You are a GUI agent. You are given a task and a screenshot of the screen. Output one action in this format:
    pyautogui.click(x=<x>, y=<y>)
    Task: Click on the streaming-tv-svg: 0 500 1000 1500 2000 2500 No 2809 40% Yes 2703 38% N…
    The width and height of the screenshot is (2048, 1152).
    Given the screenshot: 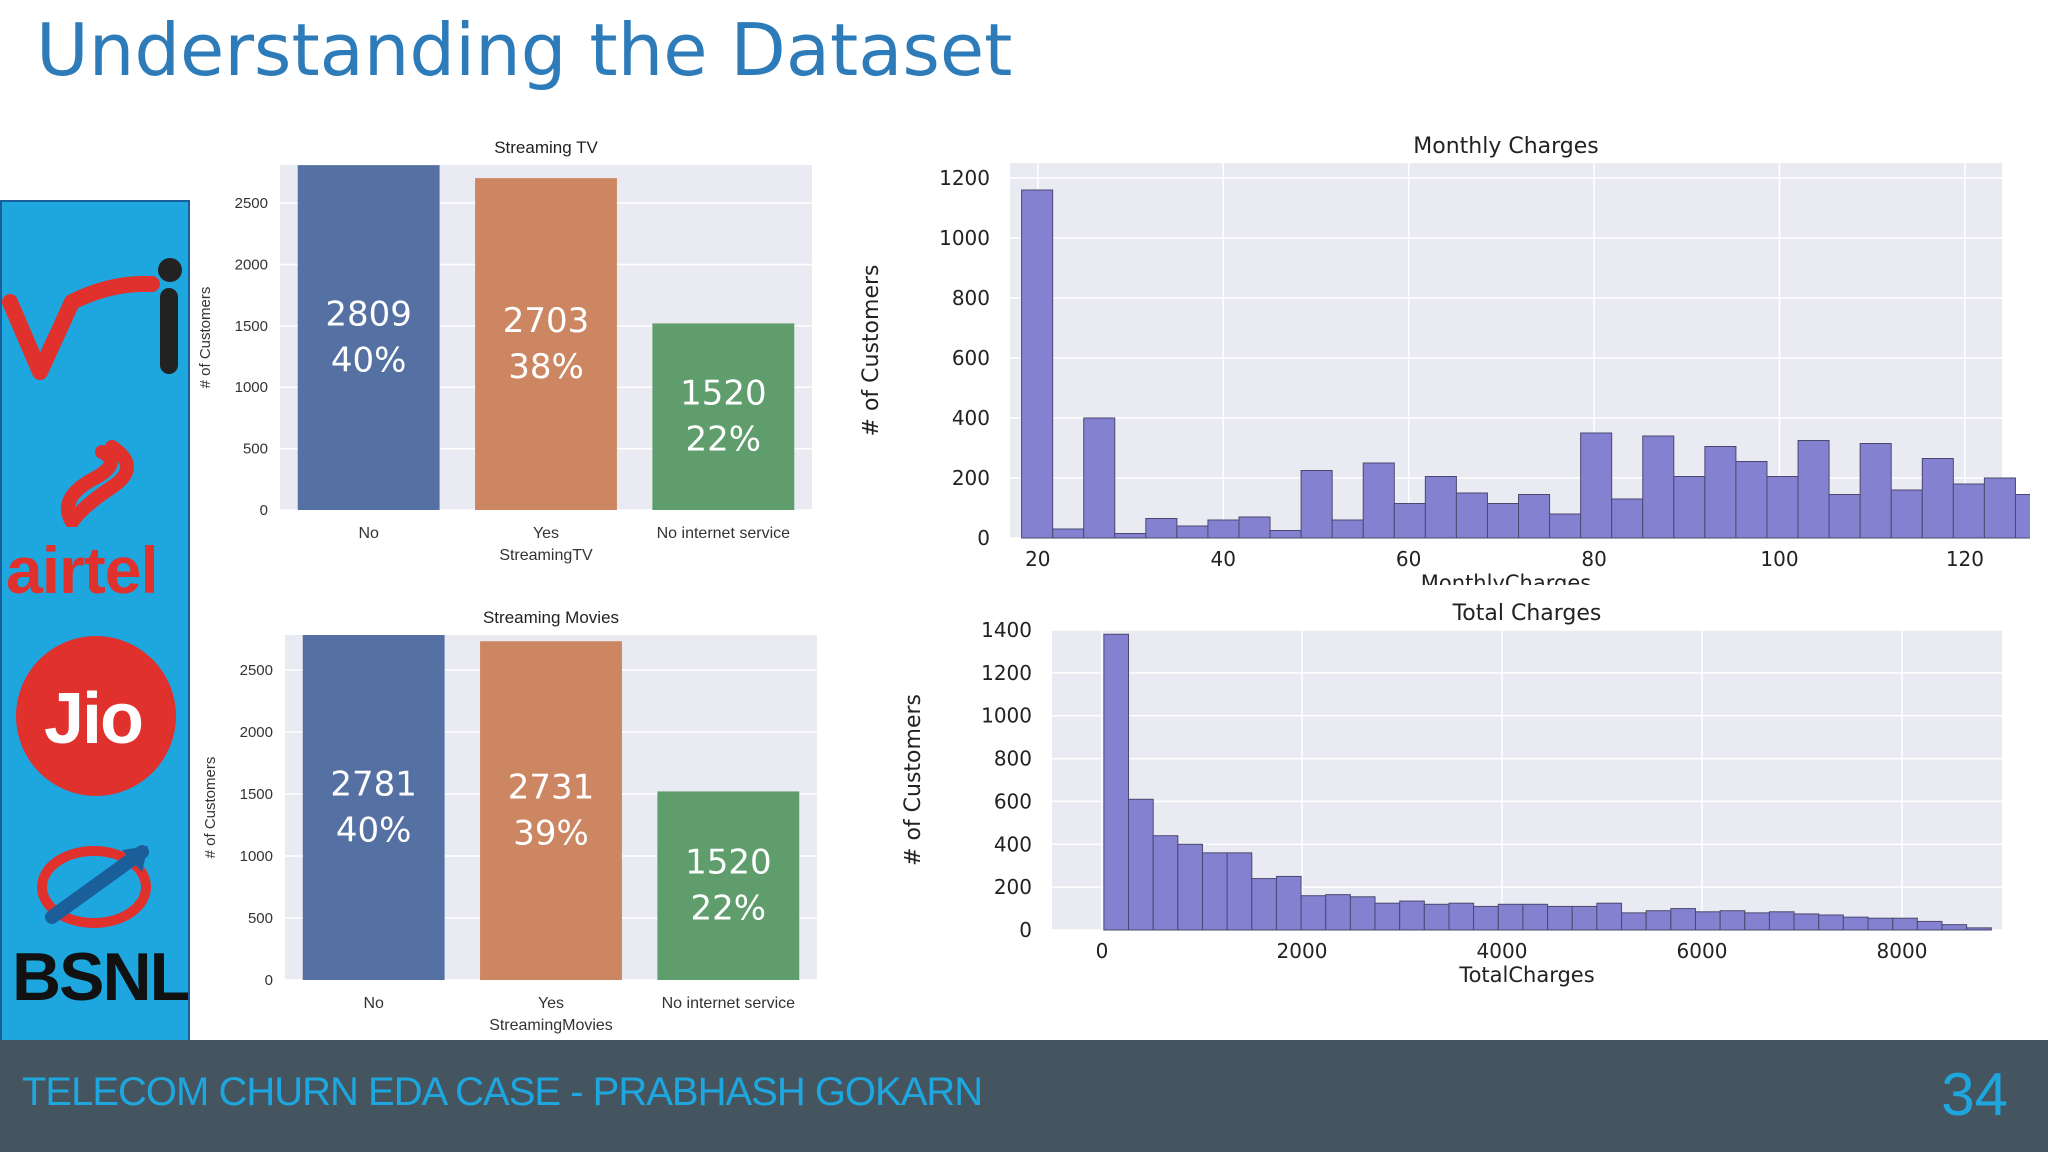 What is the action you would take?
    pyautogui.click(x=504, y=351)
    